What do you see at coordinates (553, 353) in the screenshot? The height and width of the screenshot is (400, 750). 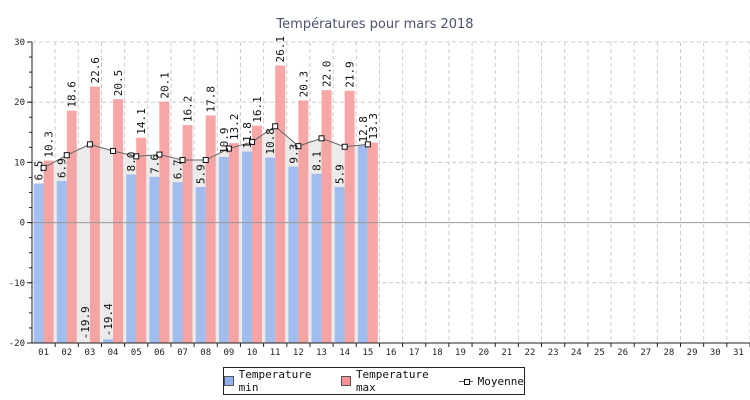 I see `x-tick-label: 23` at bounding box center [553, 353].